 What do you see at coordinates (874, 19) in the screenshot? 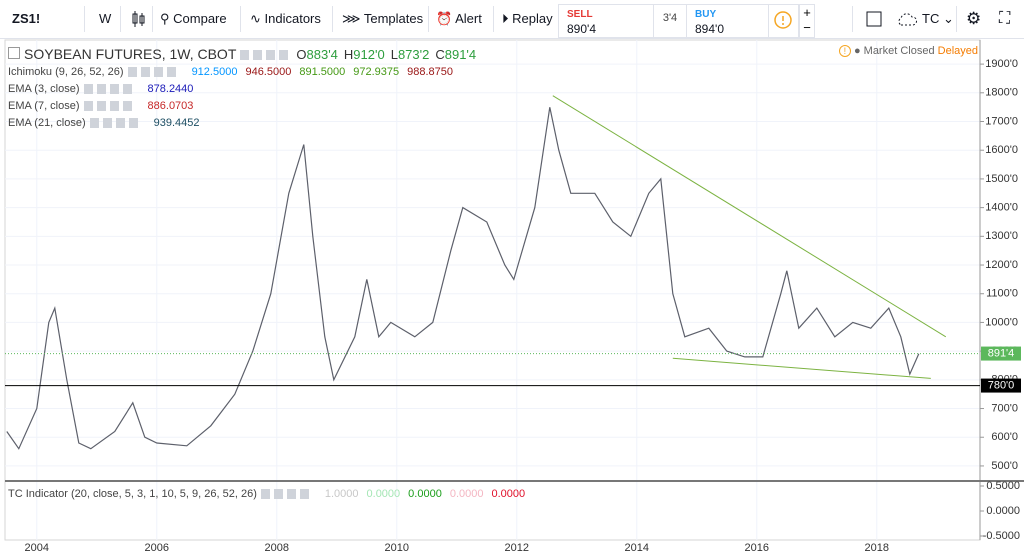
I see `fullscreen-icon` at bounding box center [874, 19].